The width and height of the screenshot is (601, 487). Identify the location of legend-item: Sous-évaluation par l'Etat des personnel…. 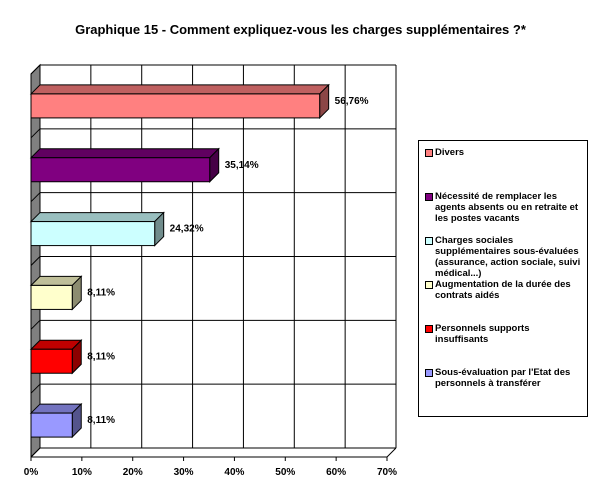
(505, 378).